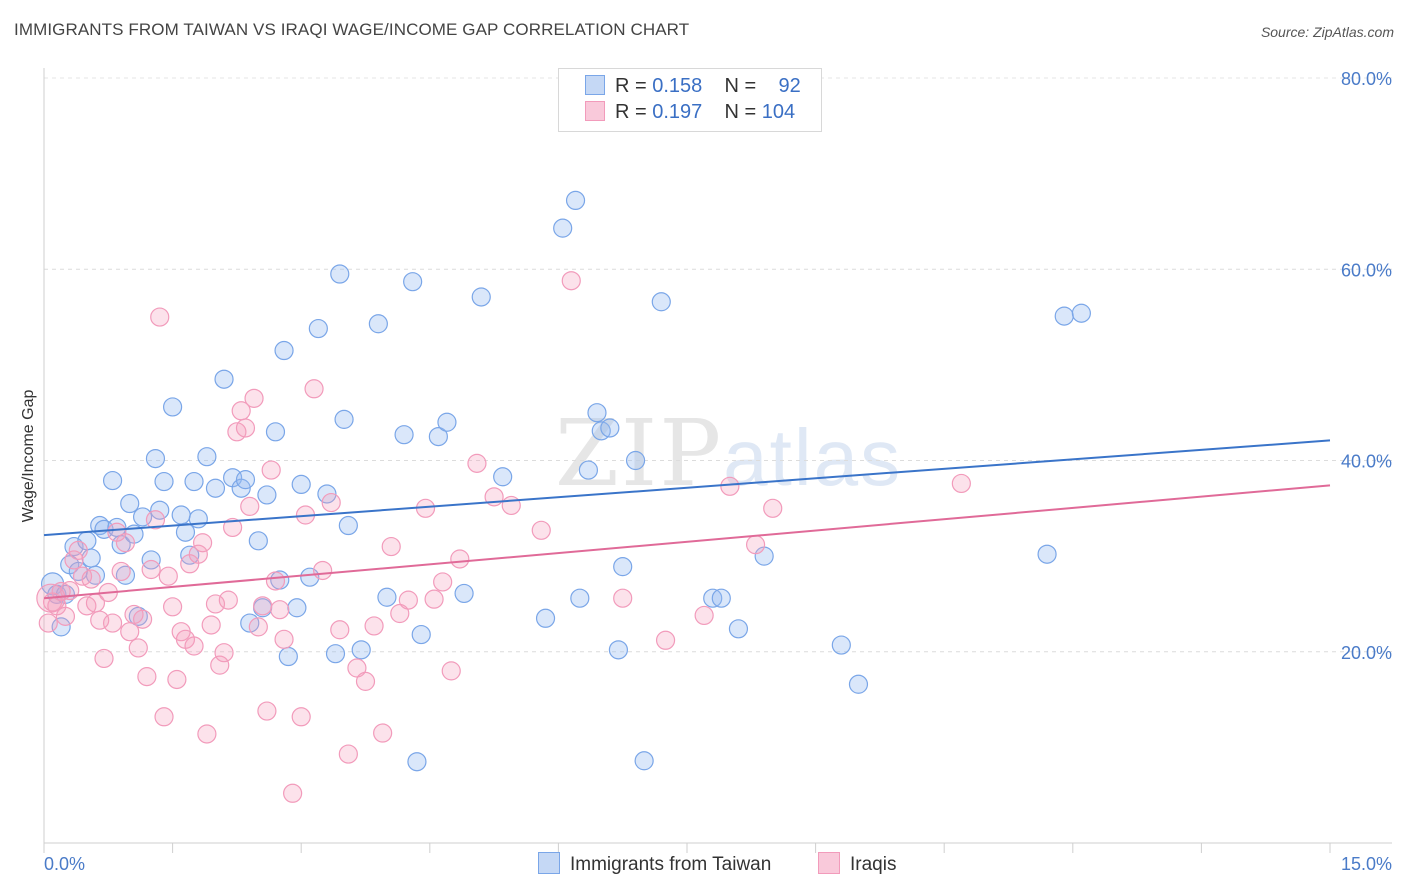 Image resolution: width=1406 pixels, height=892 pixels. What do you see at coordinates (677, 112) in the screenshot?
I see `legend-r-value: 0.197` at bounding box center [677, 112].